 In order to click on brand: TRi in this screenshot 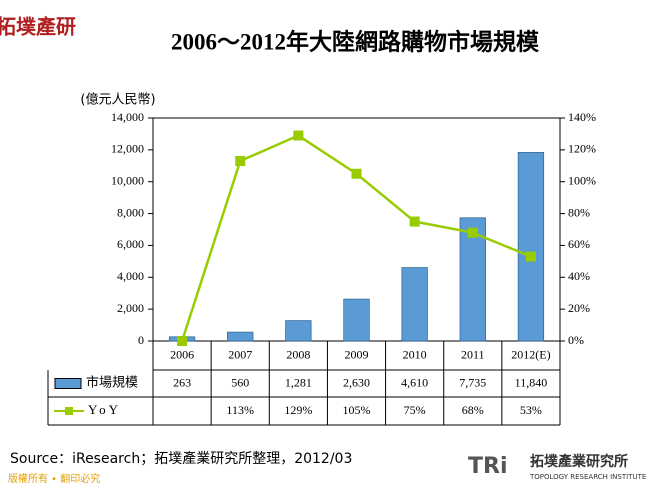, I will do `click(488, 466)`.